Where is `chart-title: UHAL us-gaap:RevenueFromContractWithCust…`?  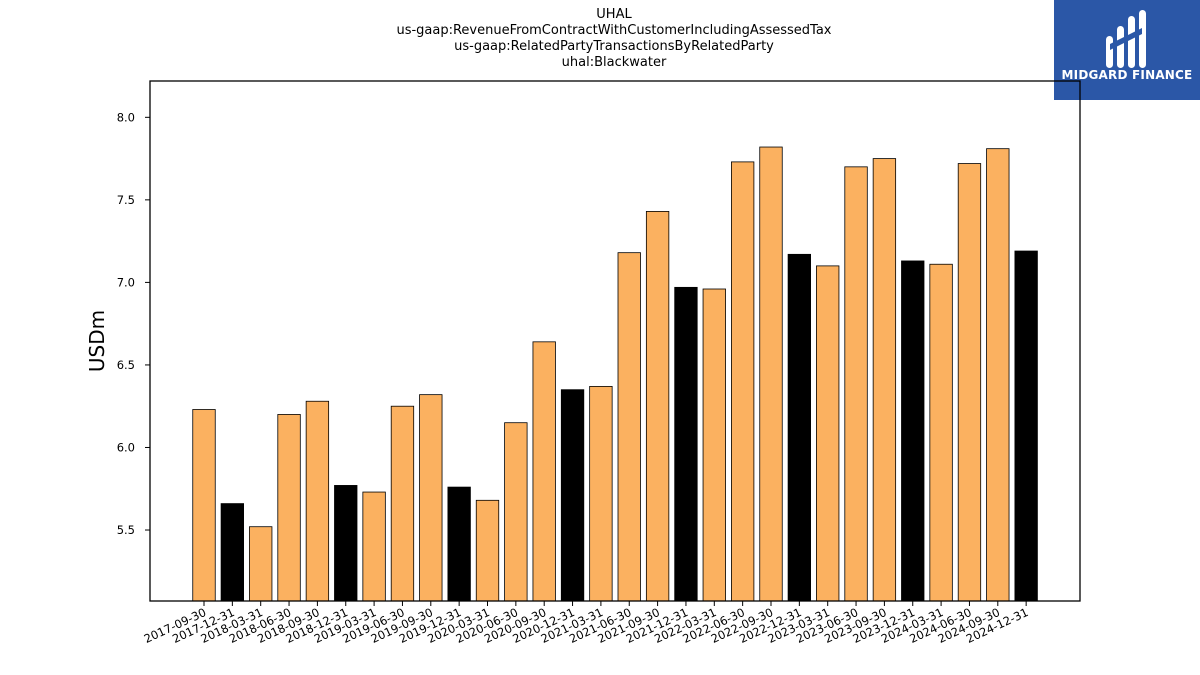 chart-title: UHAL us-gaap:RevenueFromContractWithCust… is located at coordinates (614, 39).